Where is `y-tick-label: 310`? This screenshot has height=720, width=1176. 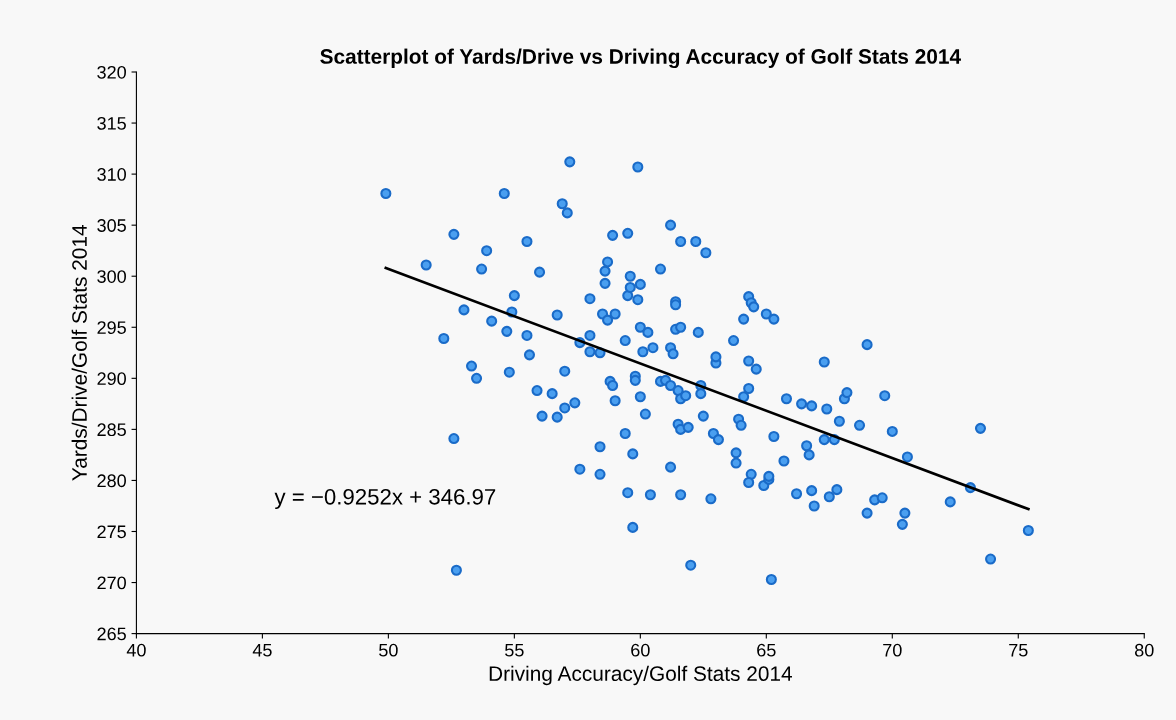
y-tick-label: 310 is located at coordinates (111, 174).